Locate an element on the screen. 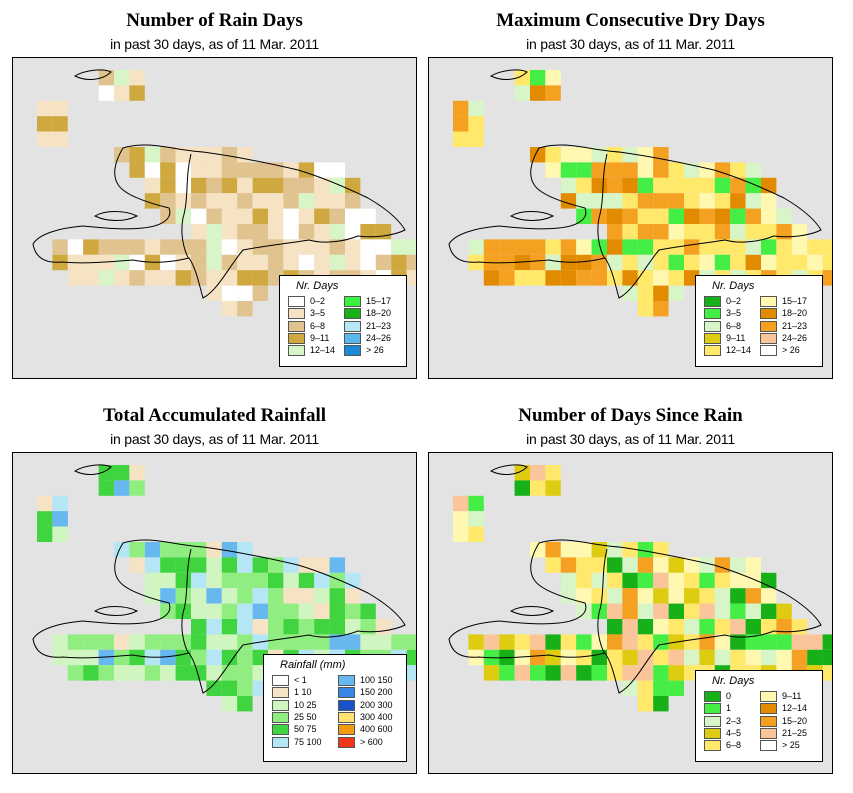 Image resolution: width=853 pixels, height=793 pixels. legend-label: 50 75 is located at coordinates (305, 729).